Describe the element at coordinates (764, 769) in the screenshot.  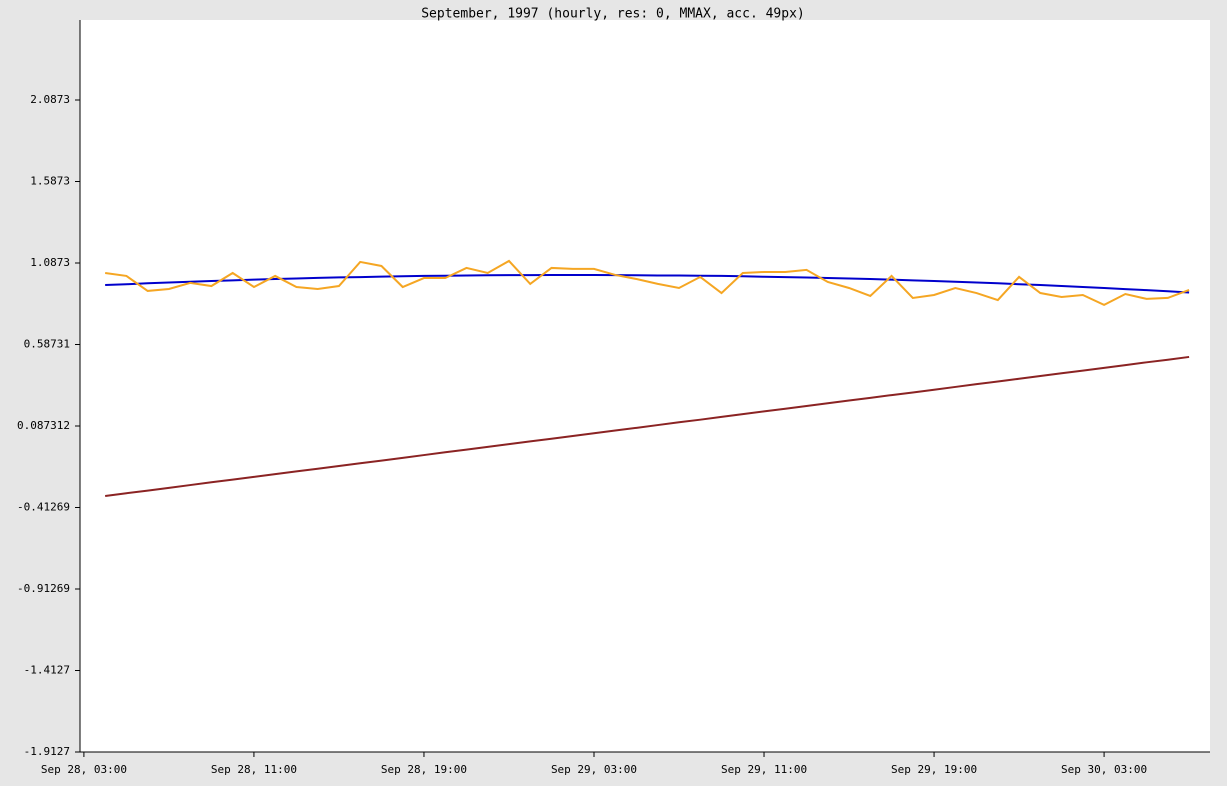
I see `x-tick-label: Sep 29, 11:00` at that location.